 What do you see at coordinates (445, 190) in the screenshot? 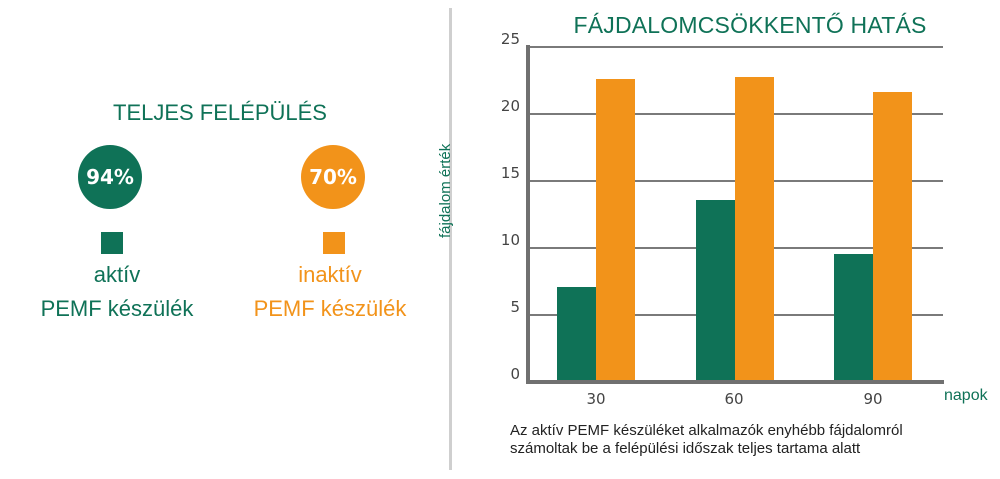
I see `y-axis-label: fájdalom érték` at bounding box center [445, 190].